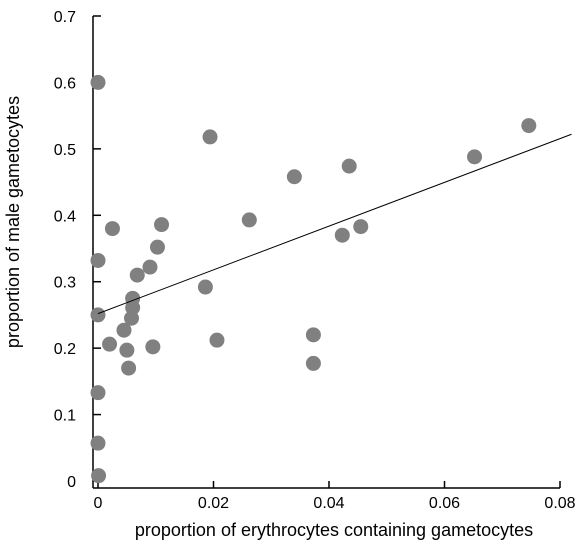 The height and width of the screenshot is (547, 580). Describe the element at coordinates (65, 83) in the screenshot. I see `y-tick-label: 0.6` at that location.